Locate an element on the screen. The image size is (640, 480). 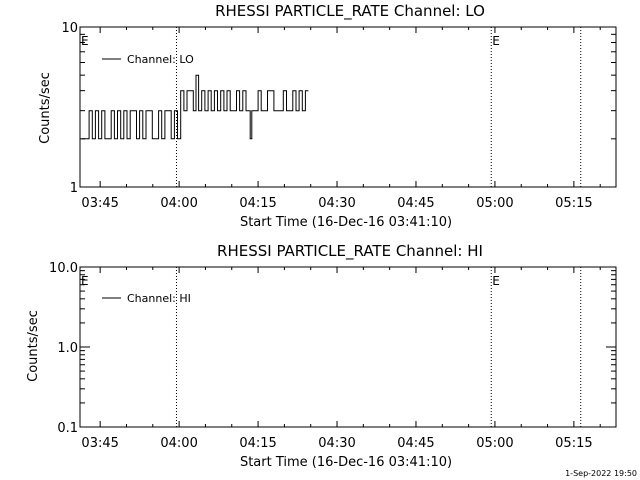
panel1-xtick-label-4: 04:45 is located at coordinates (415, 203).